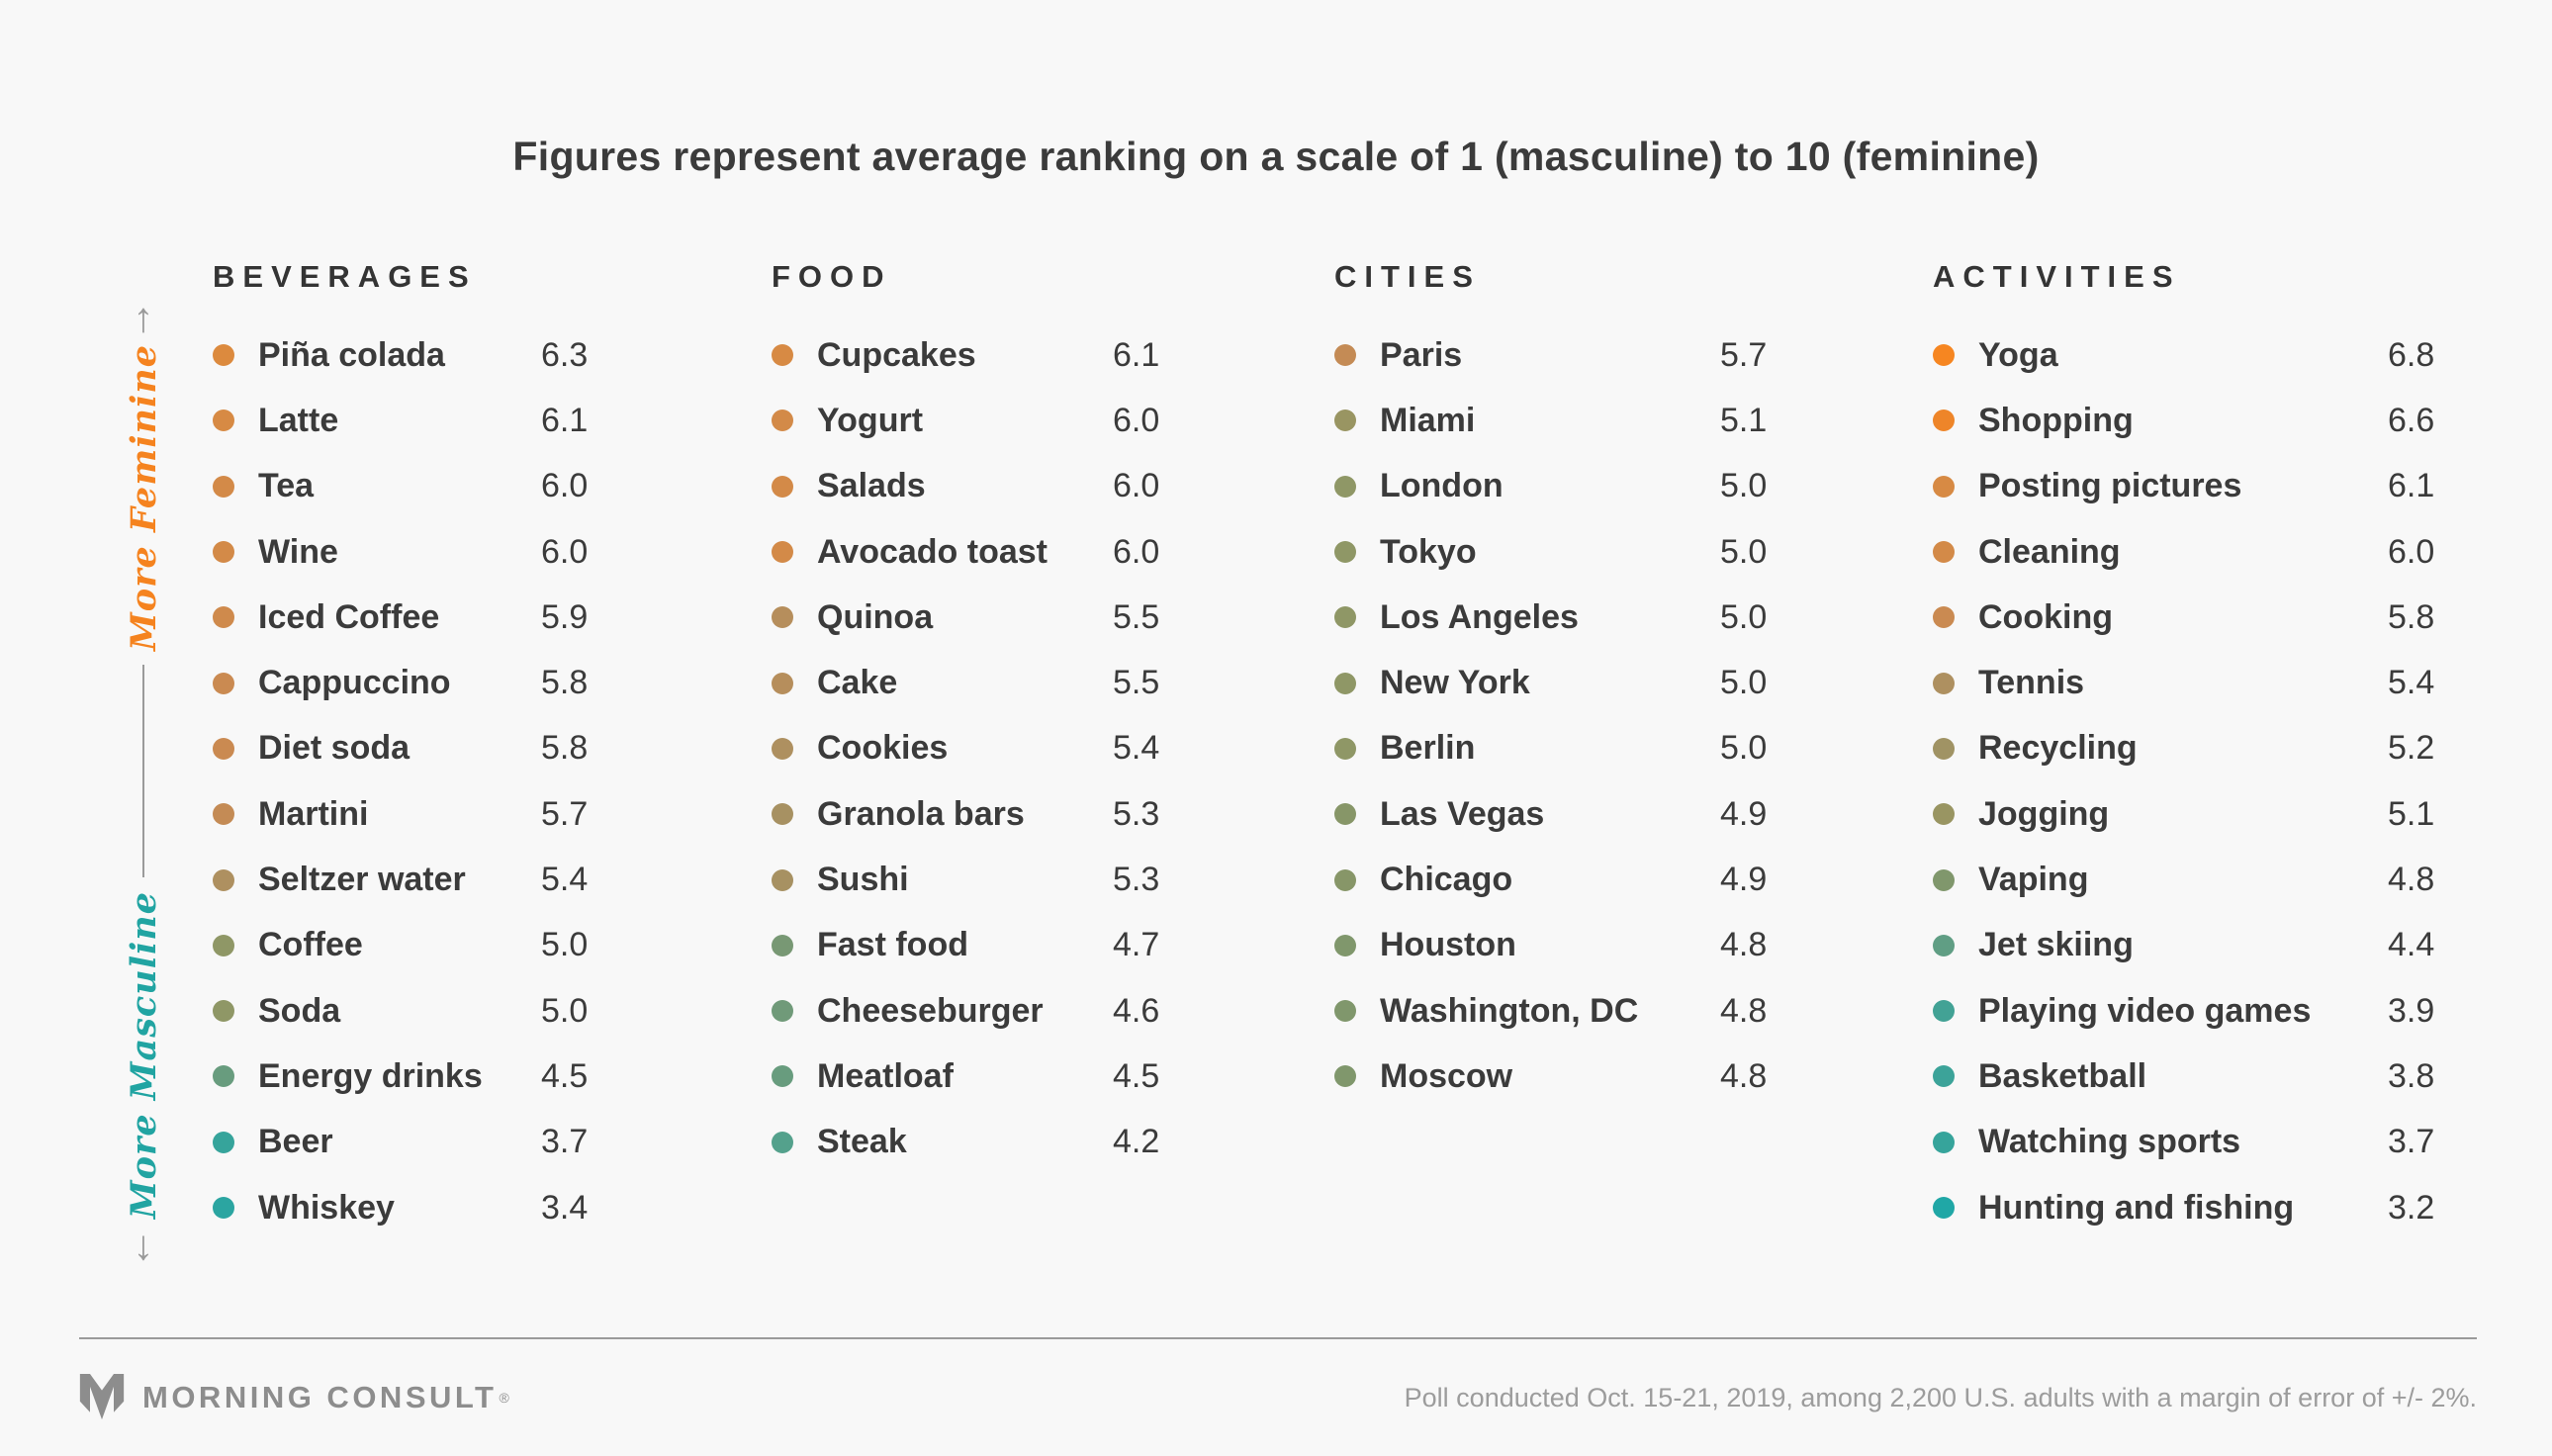 Image resolution: width=2552 pixels, height=1456 pixels. I want to click on list-item: Los Angeles 5.0, so click(1564, 617).